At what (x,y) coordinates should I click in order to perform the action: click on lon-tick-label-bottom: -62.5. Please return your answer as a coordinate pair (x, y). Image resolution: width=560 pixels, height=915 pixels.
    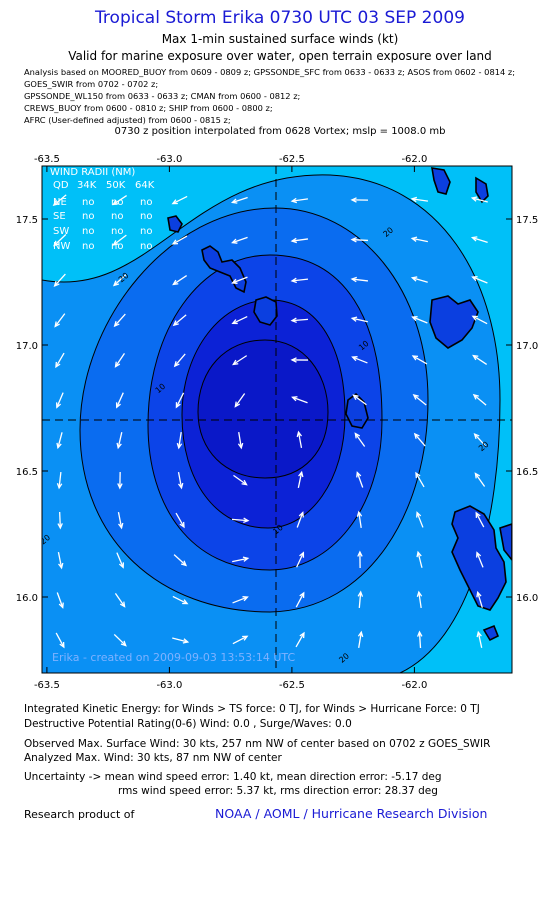
    Looking at the image, I should click on (292, 685).